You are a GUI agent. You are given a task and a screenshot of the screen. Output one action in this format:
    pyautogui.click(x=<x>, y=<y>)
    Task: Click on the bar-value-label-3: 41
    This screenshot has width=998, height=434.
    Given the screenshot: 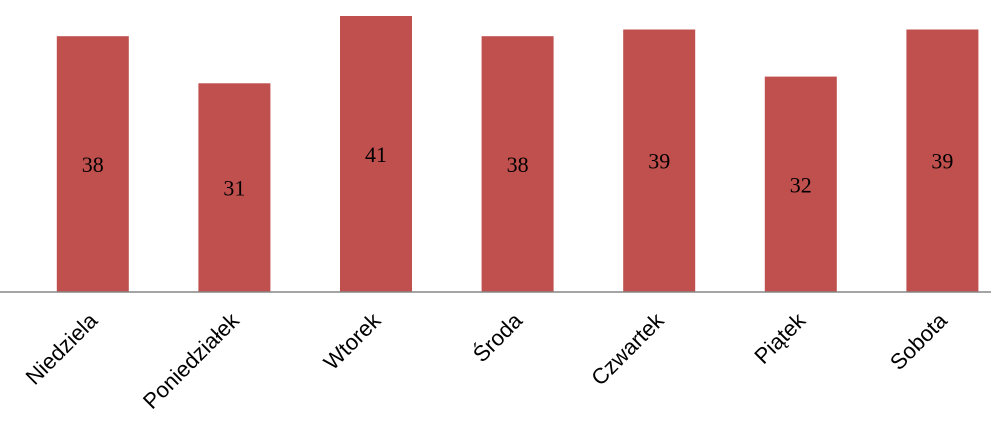 What is the action you would take?
    pyautogui.click(x=376, y=154)
    